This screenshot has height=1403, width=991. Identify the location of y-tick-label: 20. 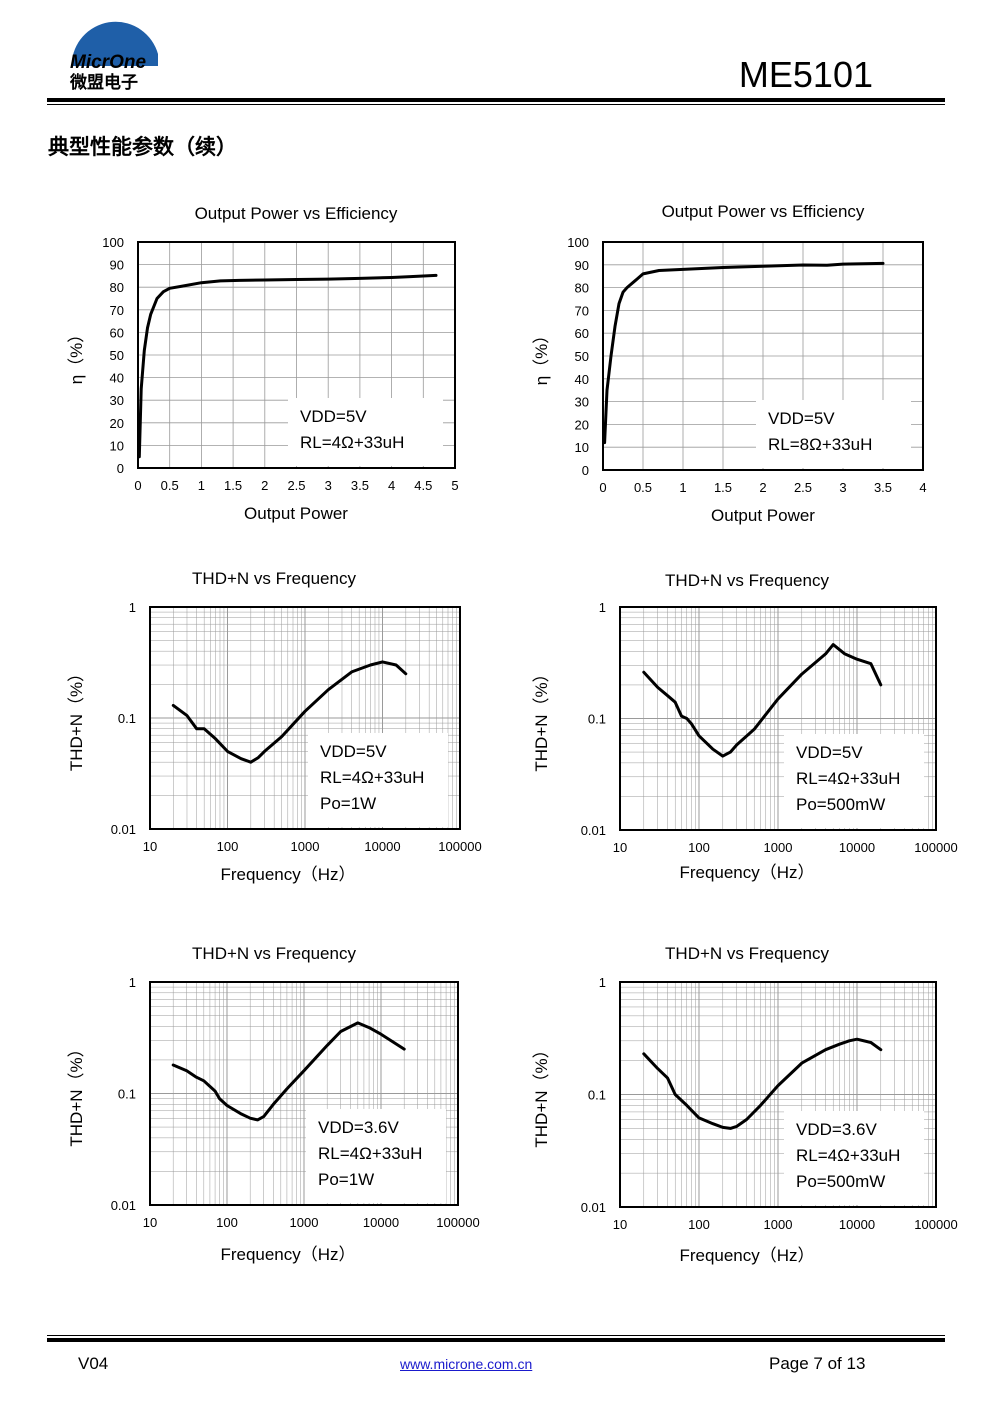
(117, 423).